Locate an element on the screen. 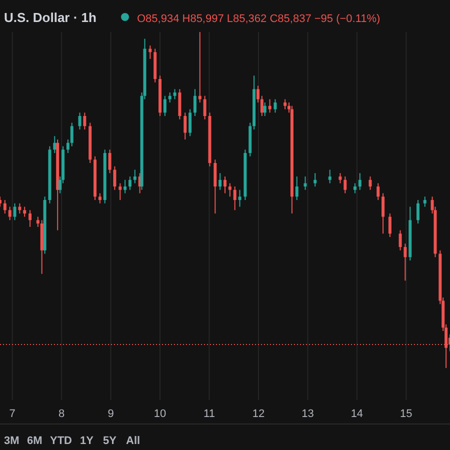 The width and height of the screenshot is (450, 450). text: O85,934 H85,997 L85,362 C85,837 −95 (−0.11%) is located at coordinates (258, 19).